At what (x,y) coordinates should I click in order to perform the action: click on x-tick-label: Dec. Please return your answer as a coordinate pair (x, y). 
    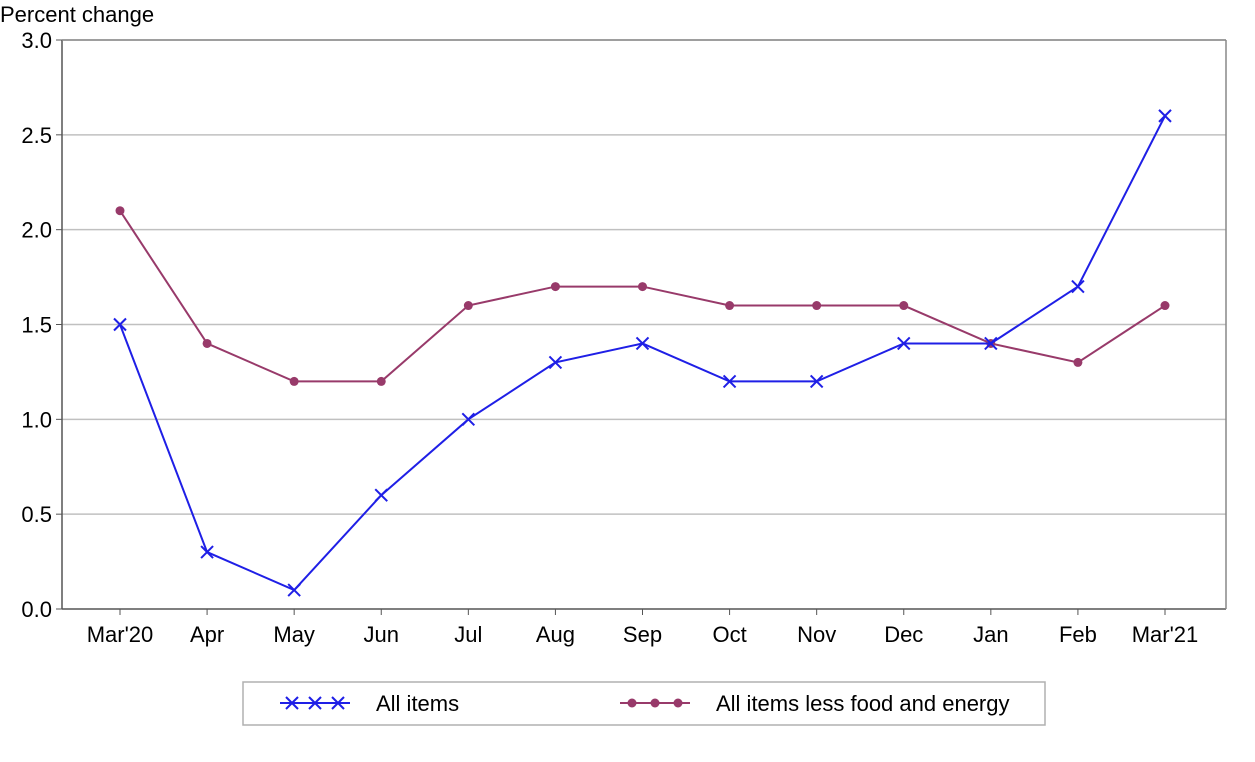
    Looking at the image, I should click on (903, 634).